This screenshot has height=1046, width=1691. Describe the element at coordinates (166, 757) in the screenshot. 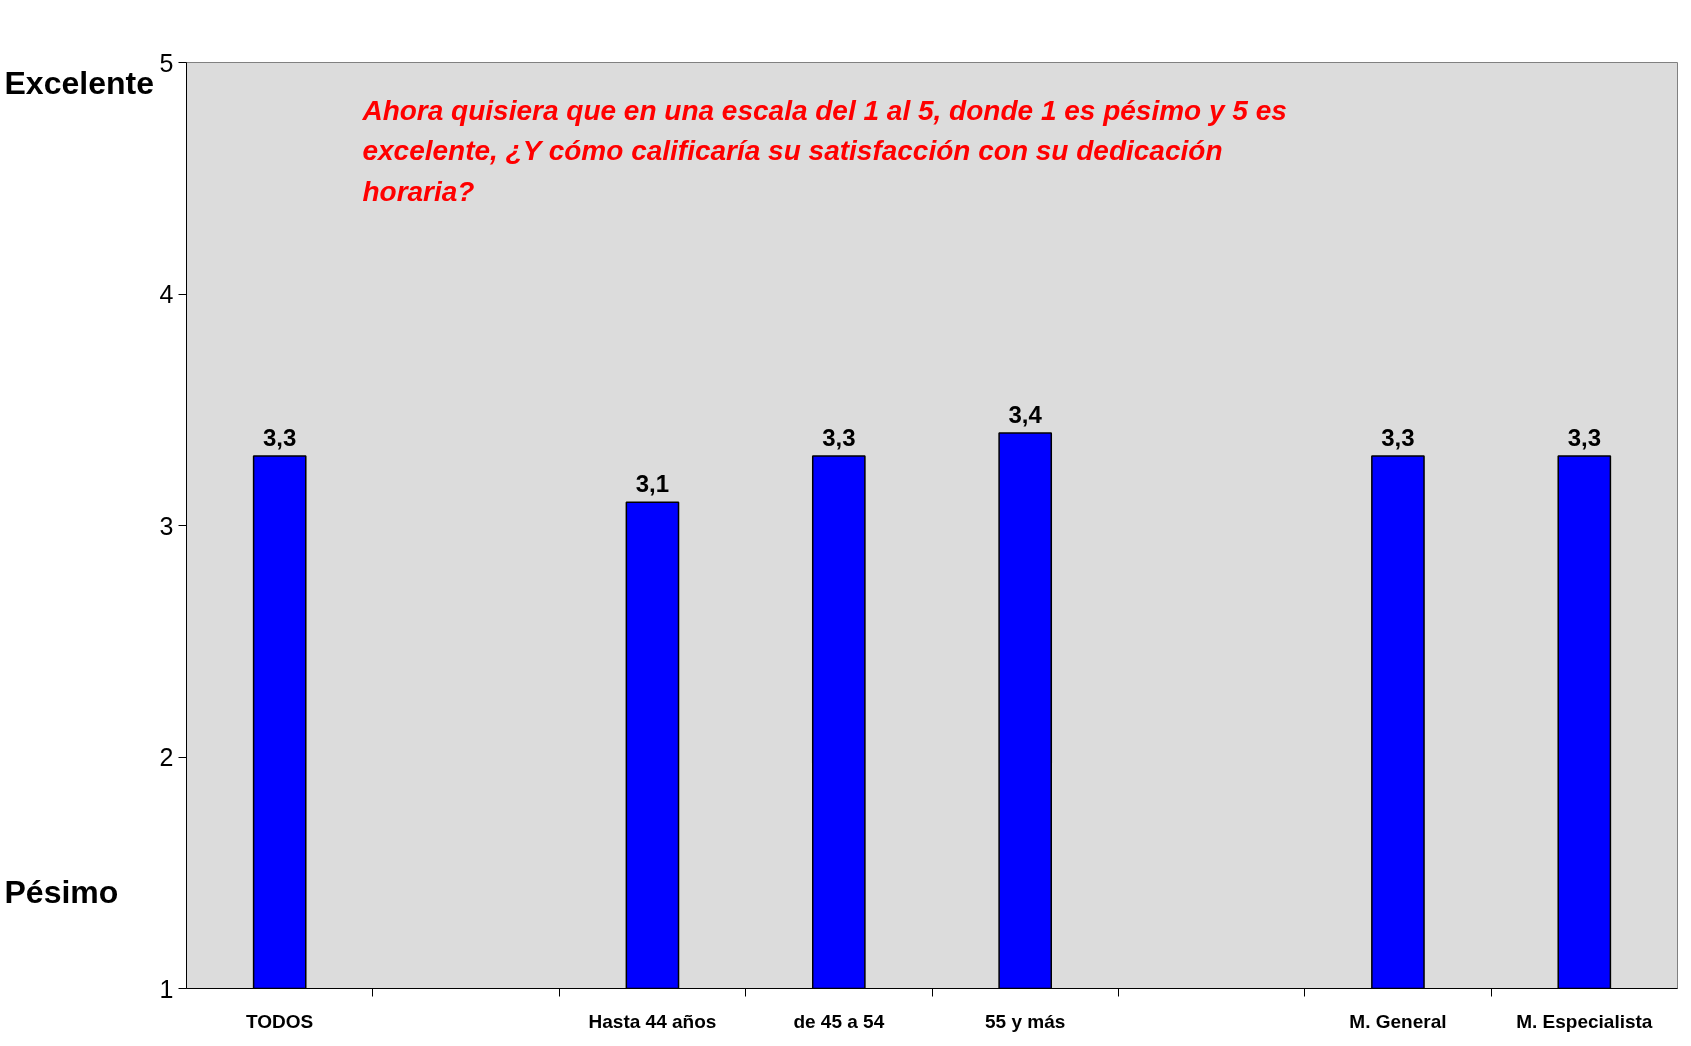

I see `y-tick-label: 2` at that location.